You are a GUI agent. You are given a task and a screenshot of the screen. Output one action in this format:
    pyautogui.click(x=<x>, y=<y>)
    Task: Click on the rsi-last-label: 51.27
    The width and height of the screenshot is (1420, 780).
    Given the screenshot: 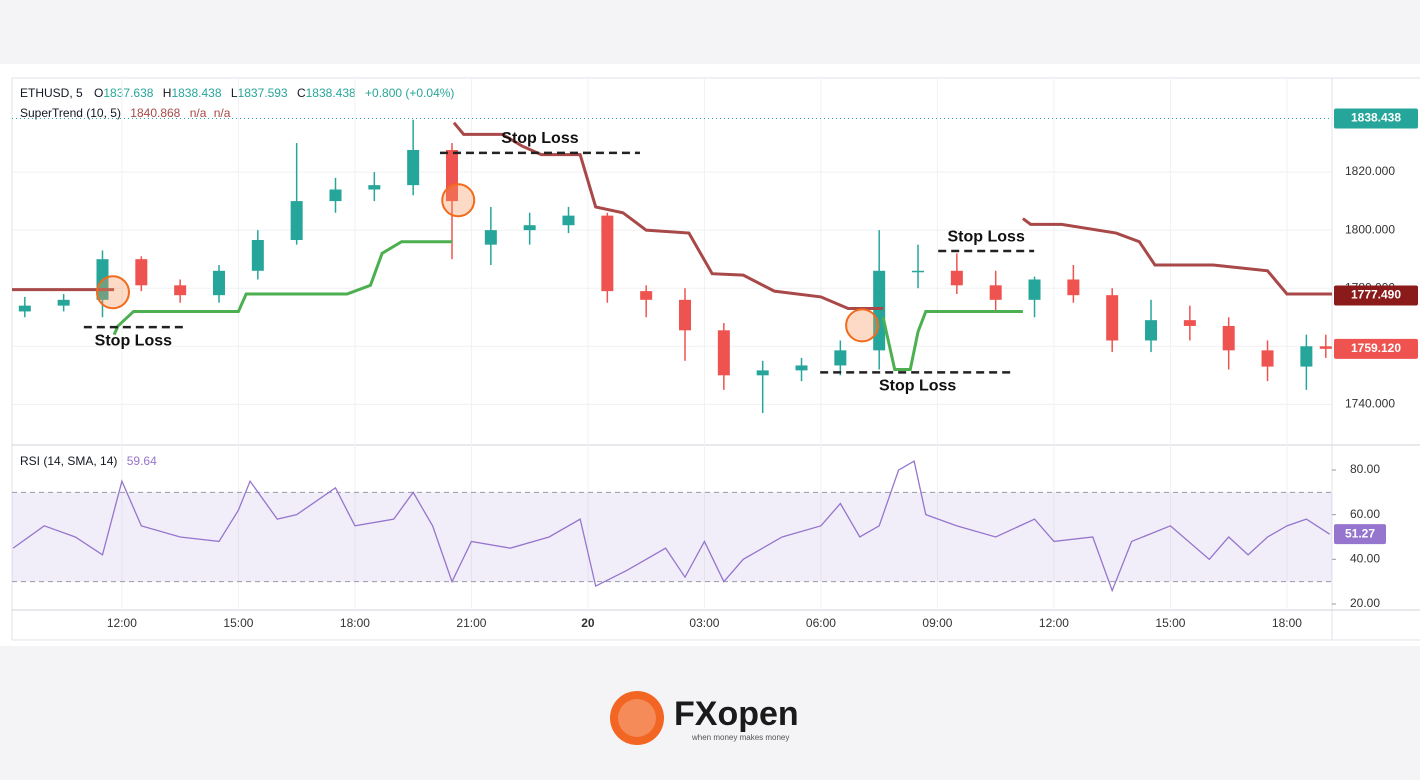 What is the action you would take?
    pyautogui.click(x=1360, y=533)
    